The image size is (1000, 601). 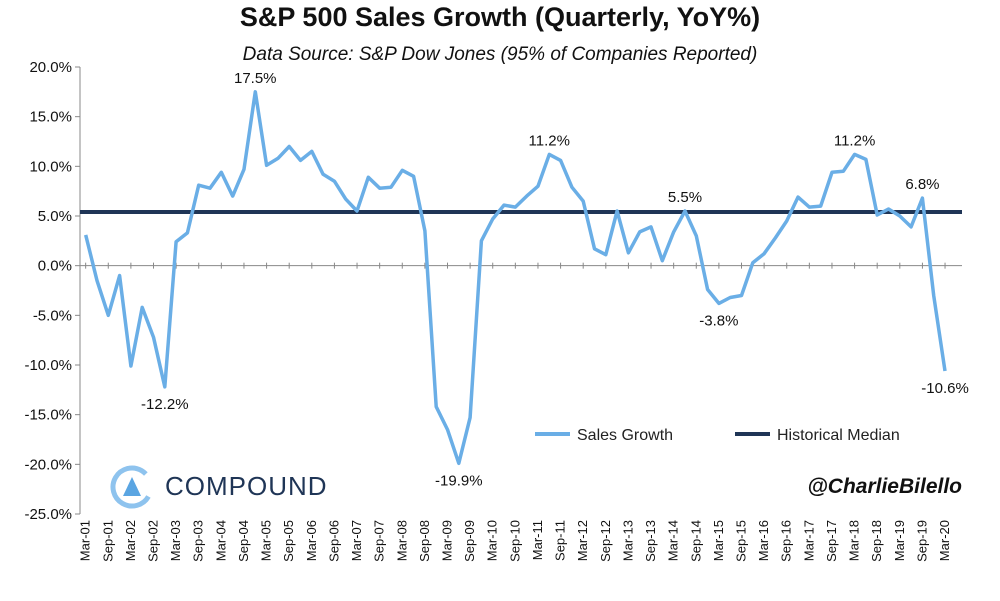 I want to click on legend-median-label: Historical Median, so click(x=838, y=435).